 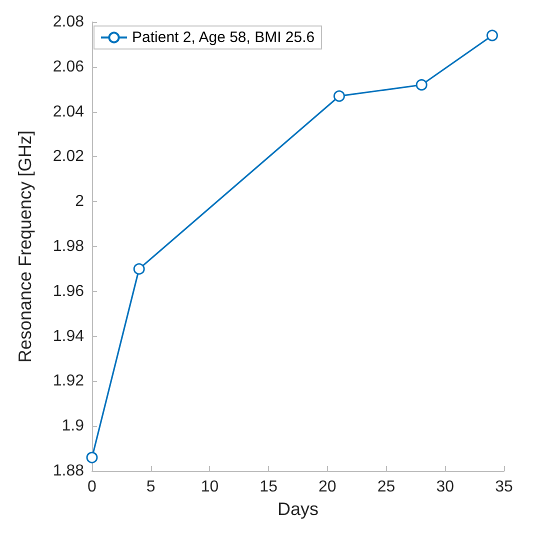 What do you see at coordinates (68, 22) in the screenshot?
I see `y-tick-label: 2.08` at bounding box center [68, 22].